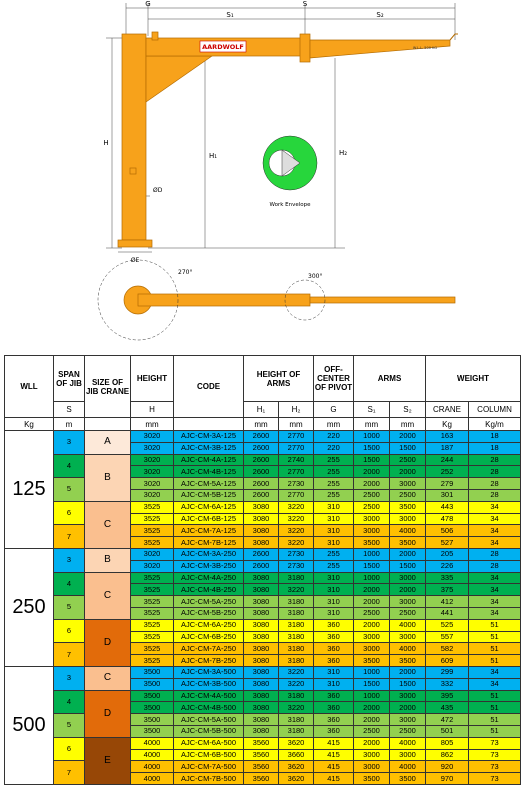 The image size is (527, 788). What do you see at coordinates (379, 15) in the screenshot?
I see `dim-s2: S₂` at bounding box center [379, 15].